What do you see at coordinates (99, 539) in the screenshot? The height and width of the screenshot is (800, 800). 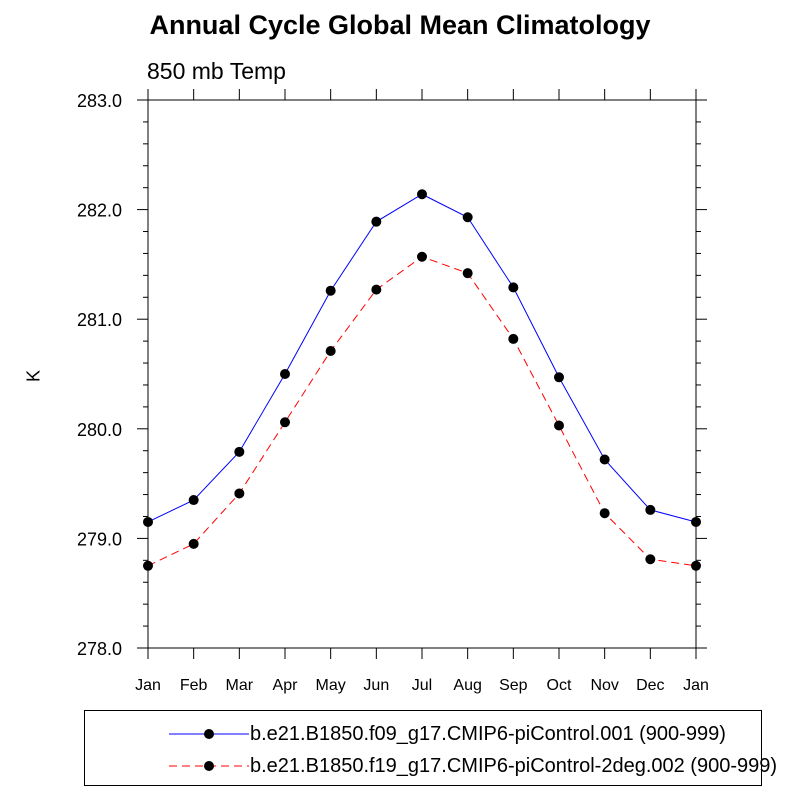 I see `y-tick-label: 279.0` at bounding box center [99, 539].